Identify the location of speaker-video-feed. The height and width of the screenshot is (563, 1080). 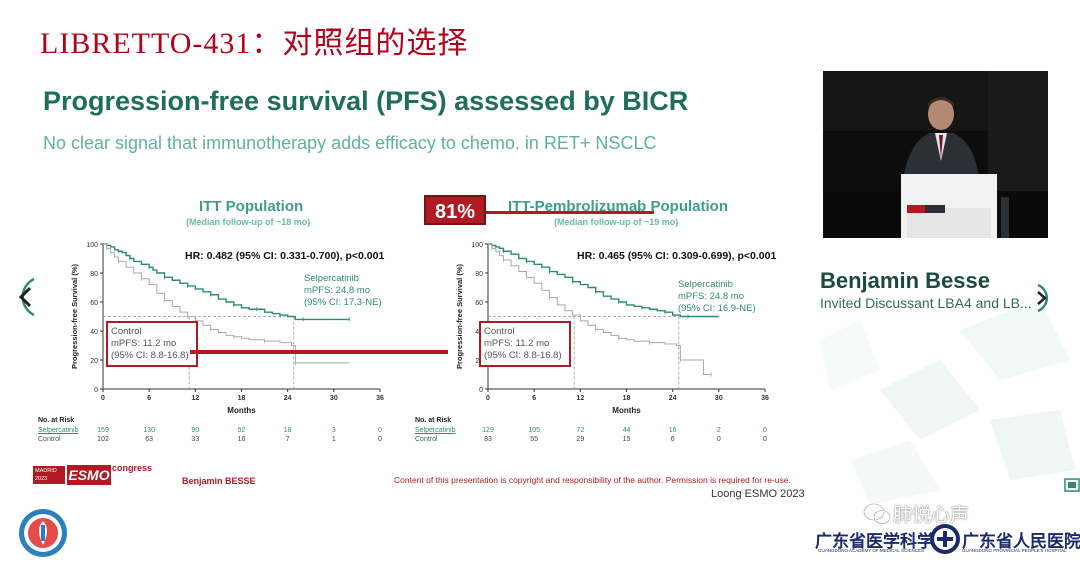
(935, 154).